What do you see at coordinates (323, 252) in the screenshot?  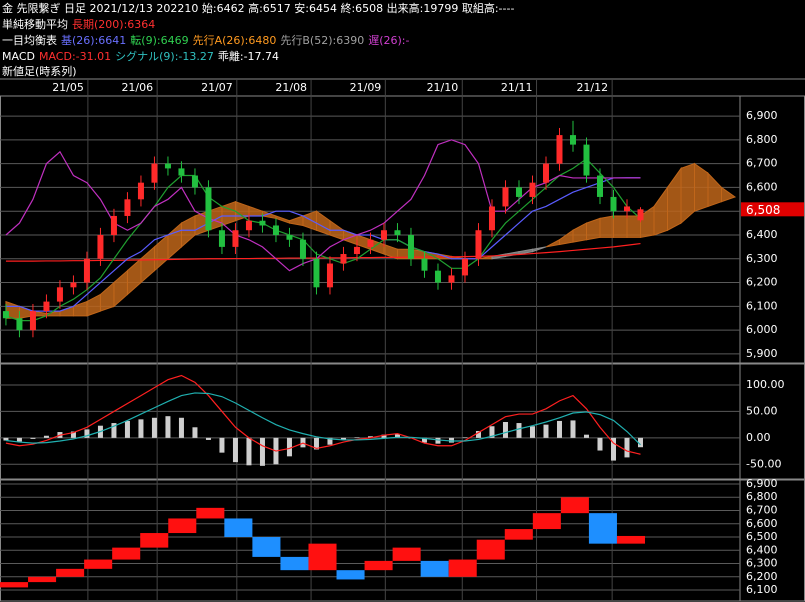 I see `indicator-line` at bounding box center [323, 252].